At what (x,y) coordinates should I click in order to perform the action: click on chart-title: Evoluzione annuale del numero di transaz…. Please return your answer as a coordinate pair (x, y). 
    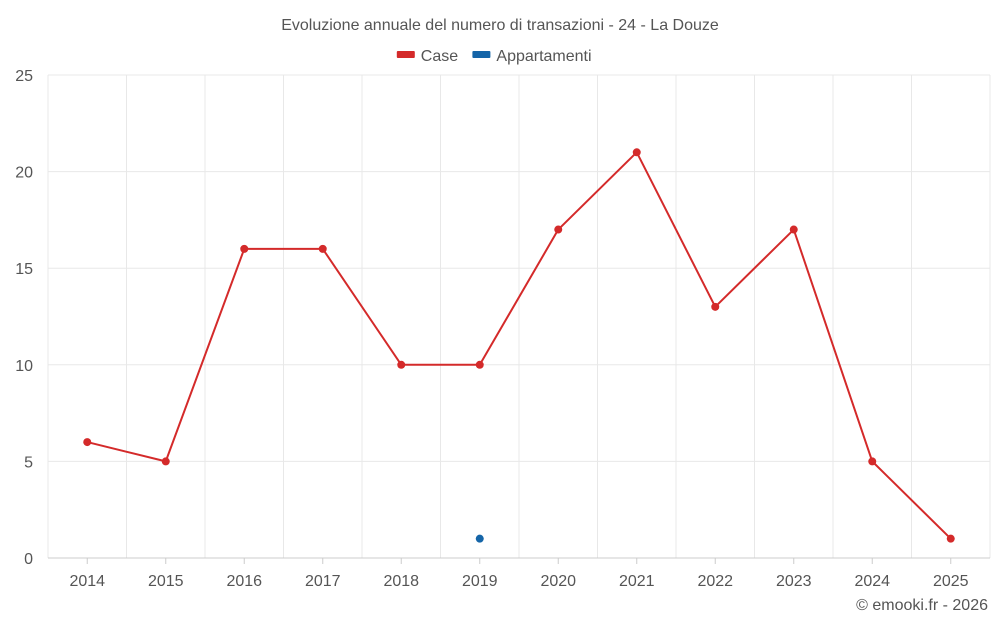
    Looking at the image, I should click on (500, 25).